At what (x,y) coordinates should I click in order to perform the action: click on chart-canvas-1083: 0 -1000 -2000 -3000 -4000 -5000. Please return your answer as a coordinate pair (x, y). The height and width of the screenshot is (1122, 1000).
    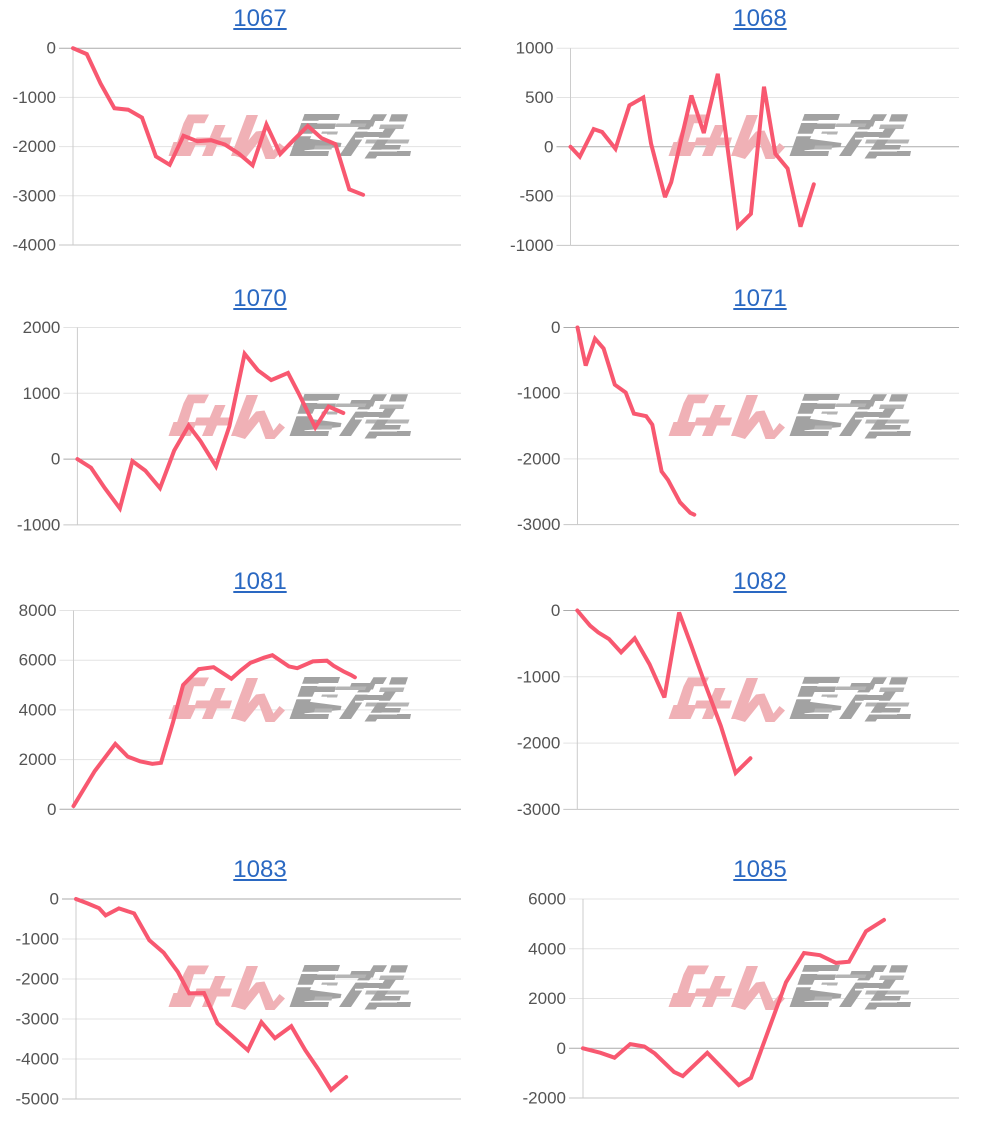
    Looking at the image, I should click on (238, 999).